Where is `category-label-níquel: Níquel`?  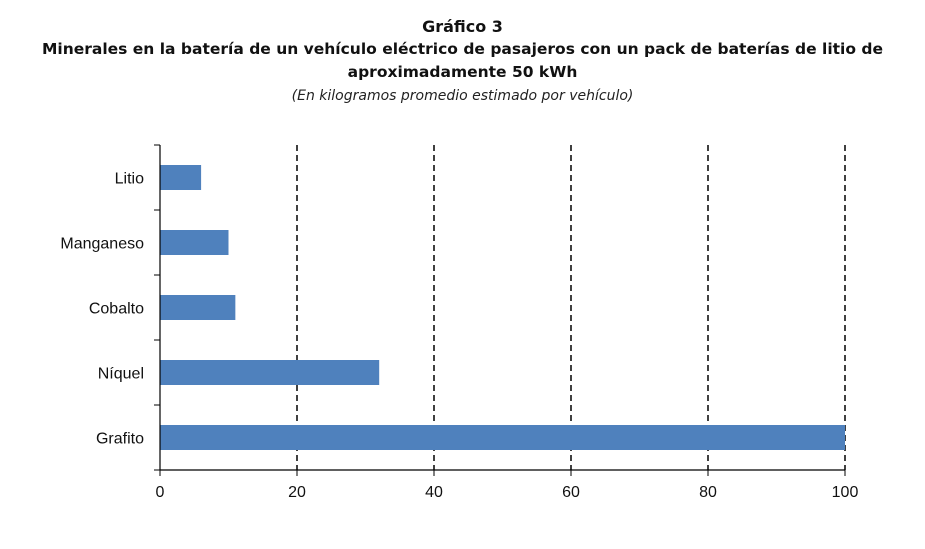
category-label-níquel: Níquel is located at coordinates (121, 374).